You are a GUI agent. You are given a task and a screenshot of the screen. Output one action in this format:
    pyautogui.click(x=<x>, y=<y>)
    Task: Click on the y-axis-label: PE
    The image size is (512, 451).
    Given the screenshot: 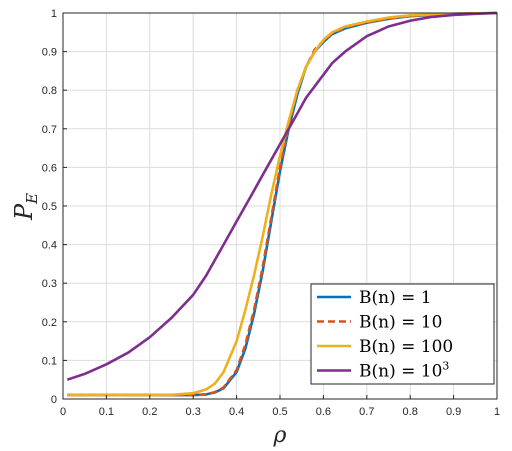 What is the action you would take?
    pyautogui.click(x=25, y=207)
    